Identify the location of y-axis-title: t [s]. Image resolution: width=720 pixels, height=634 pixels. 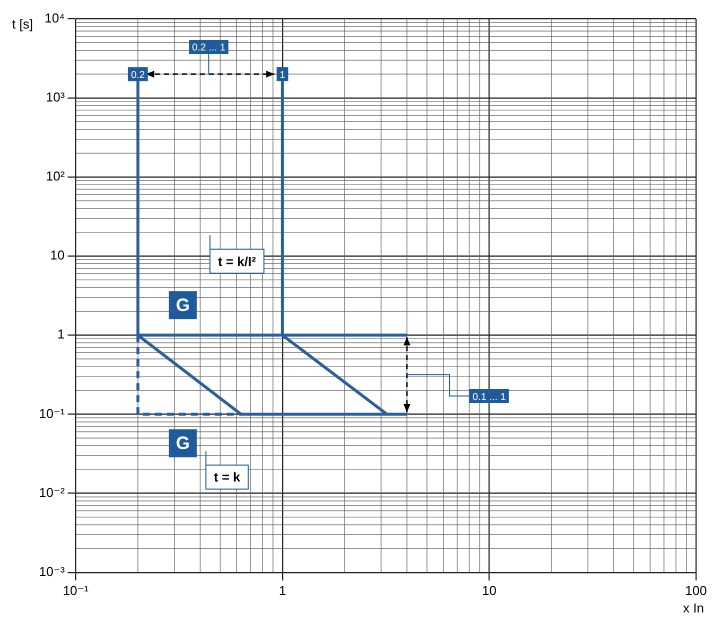
(22, 24).